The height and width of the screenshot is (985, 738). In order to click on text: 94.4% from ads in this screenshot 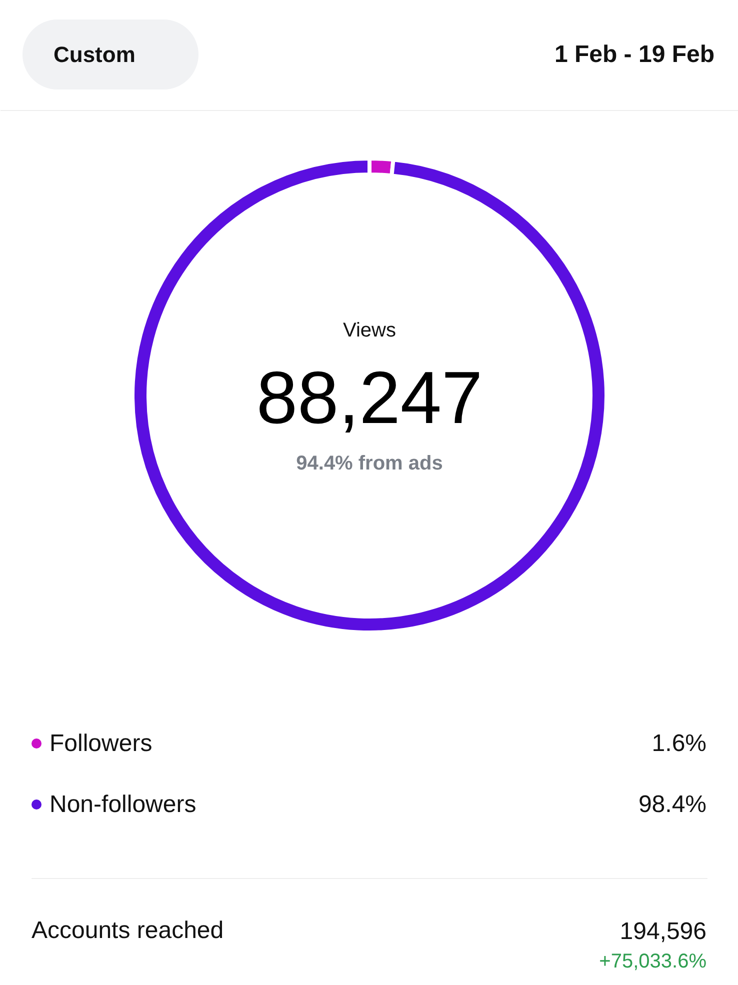, I will do `click(369, 463)`.